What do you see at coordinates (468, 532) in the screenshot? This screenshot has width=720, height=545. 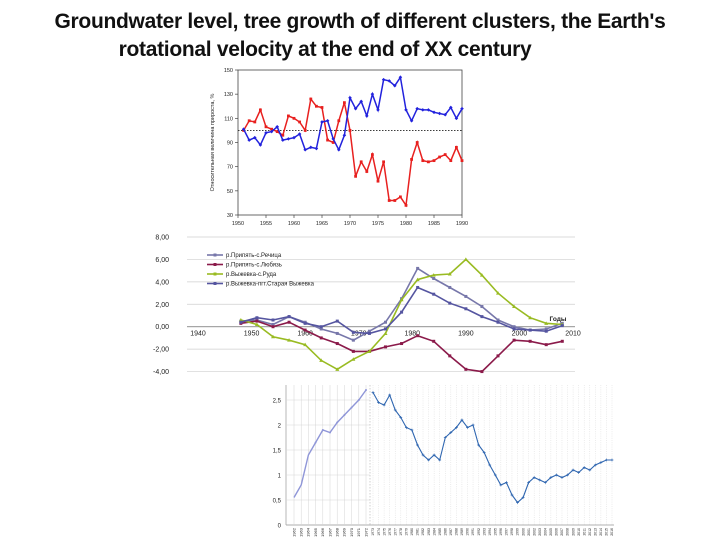 I see `x-tick-label: 1990` at bounding box center [468, 532].